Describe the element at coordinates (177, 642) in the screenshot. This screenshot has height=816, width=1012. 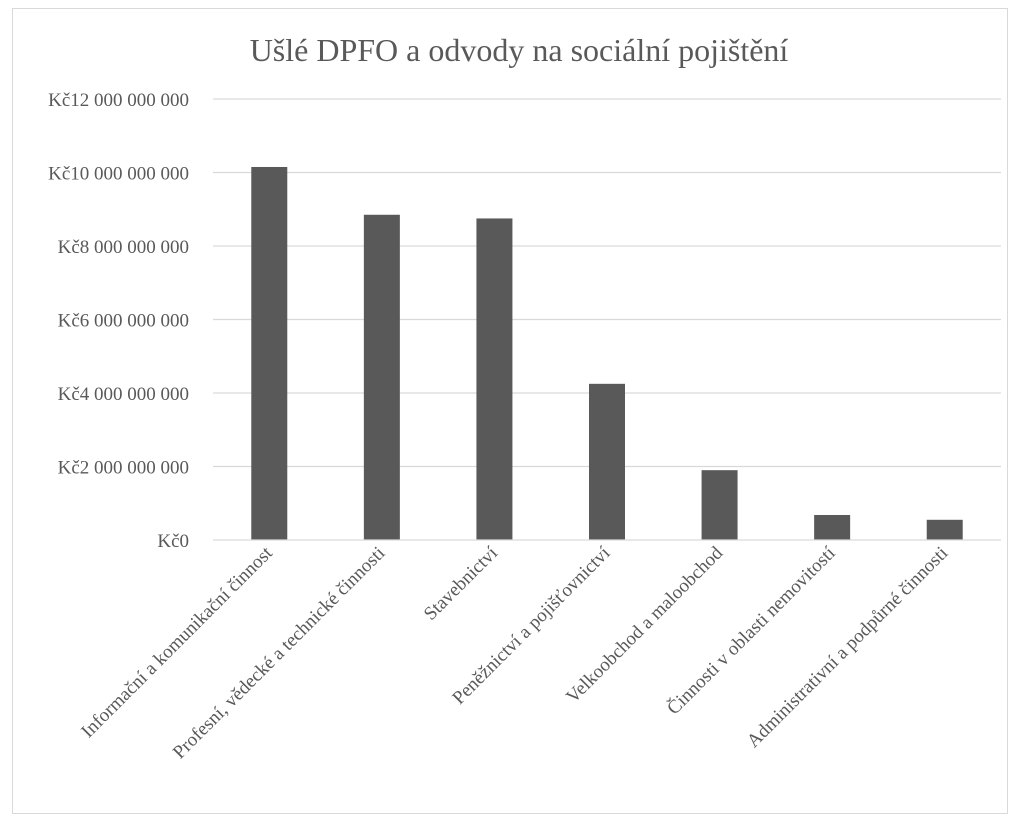
I see `x-category-label: Informační a komunikační činnost` at that location.